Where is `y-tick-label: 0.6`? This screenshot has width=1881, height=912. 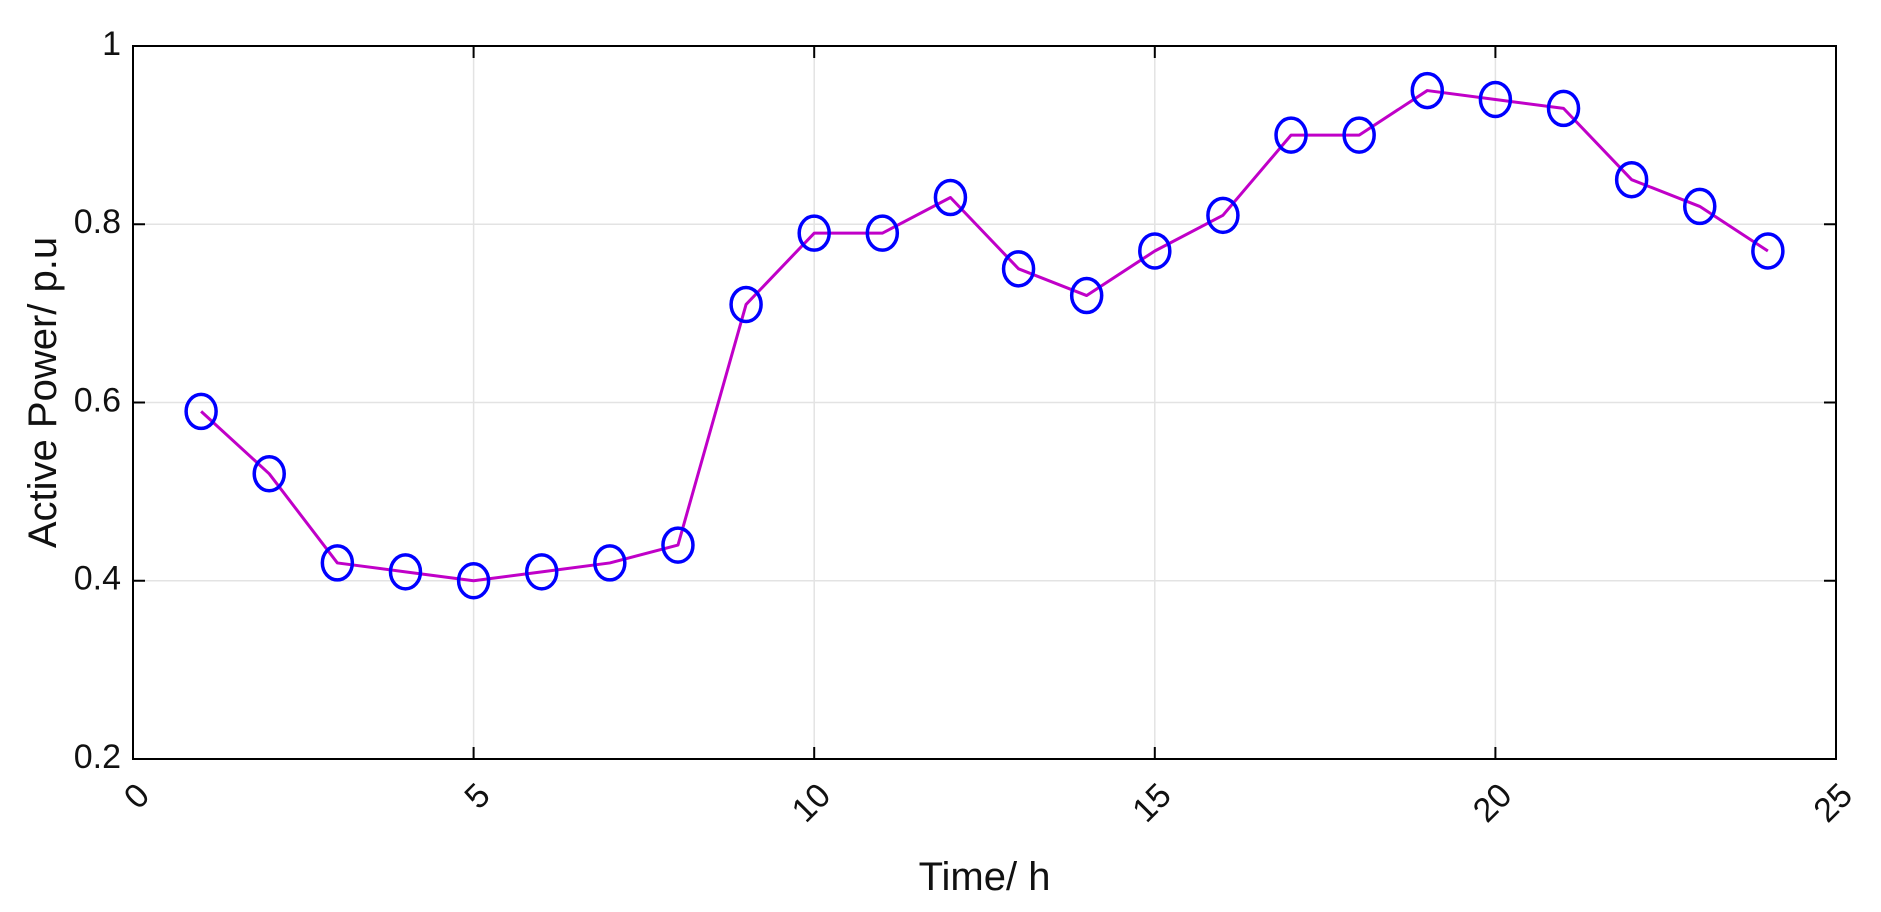
y-tick-label: 0.6 is located at coordinates (97, 400).